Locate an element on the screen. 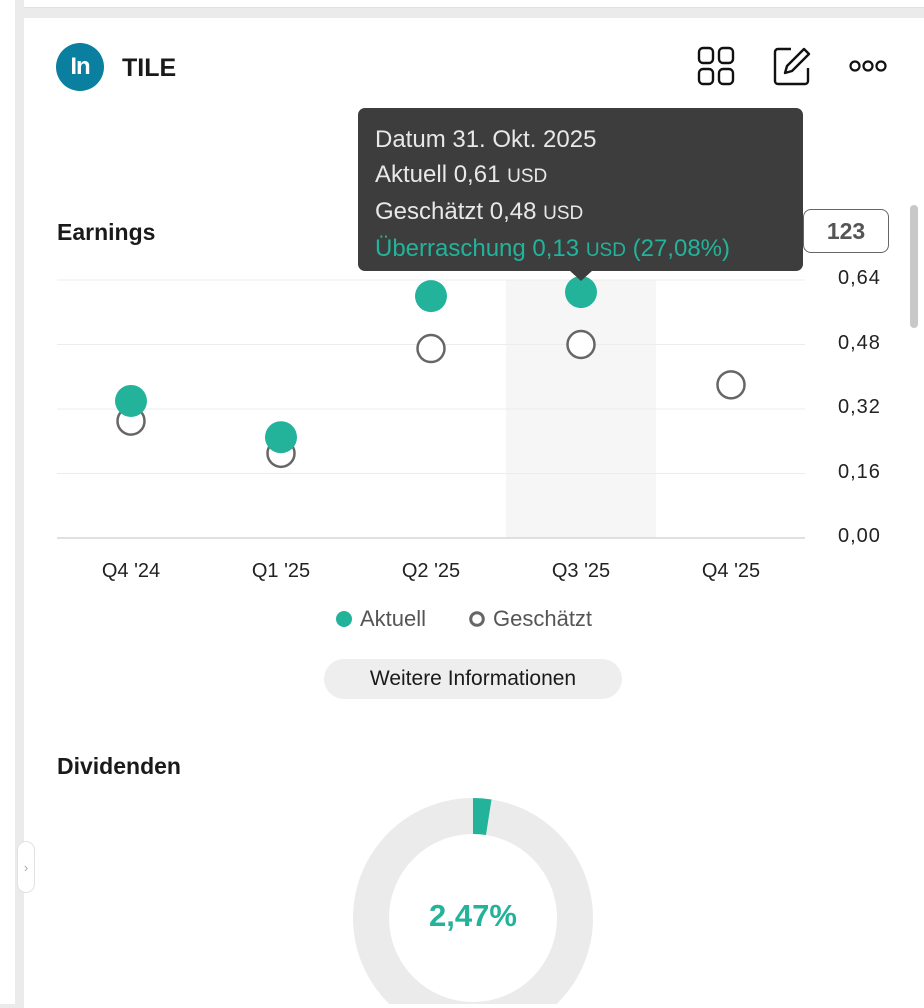  grid-icon is located at coordinates (716, 66).